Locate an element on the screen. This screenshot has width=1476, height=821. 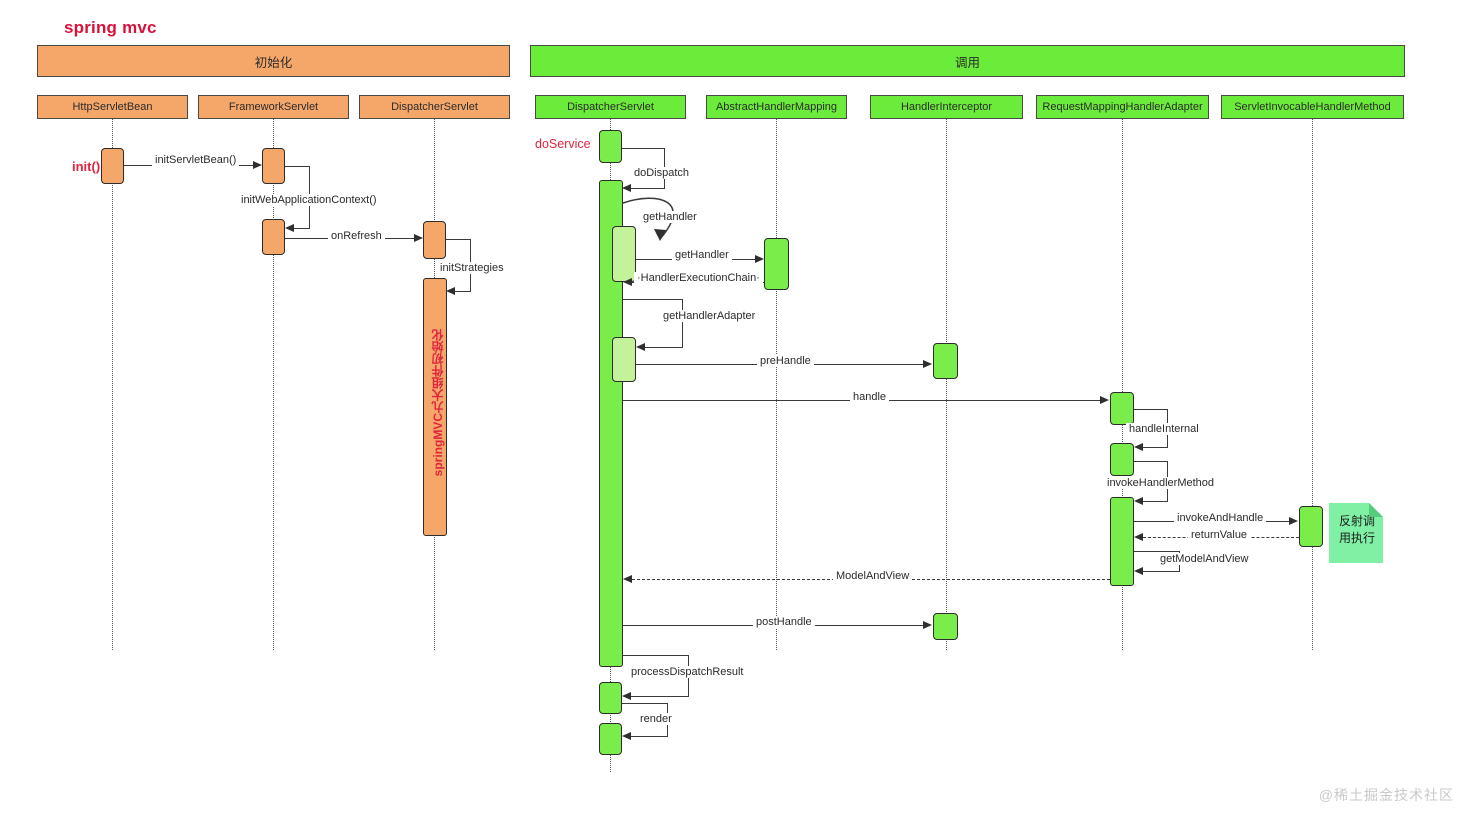
lifeline-header-requestmappinghandleradapter: RequestMappingHandlerAdapter is located at coordinates (1122, 107).